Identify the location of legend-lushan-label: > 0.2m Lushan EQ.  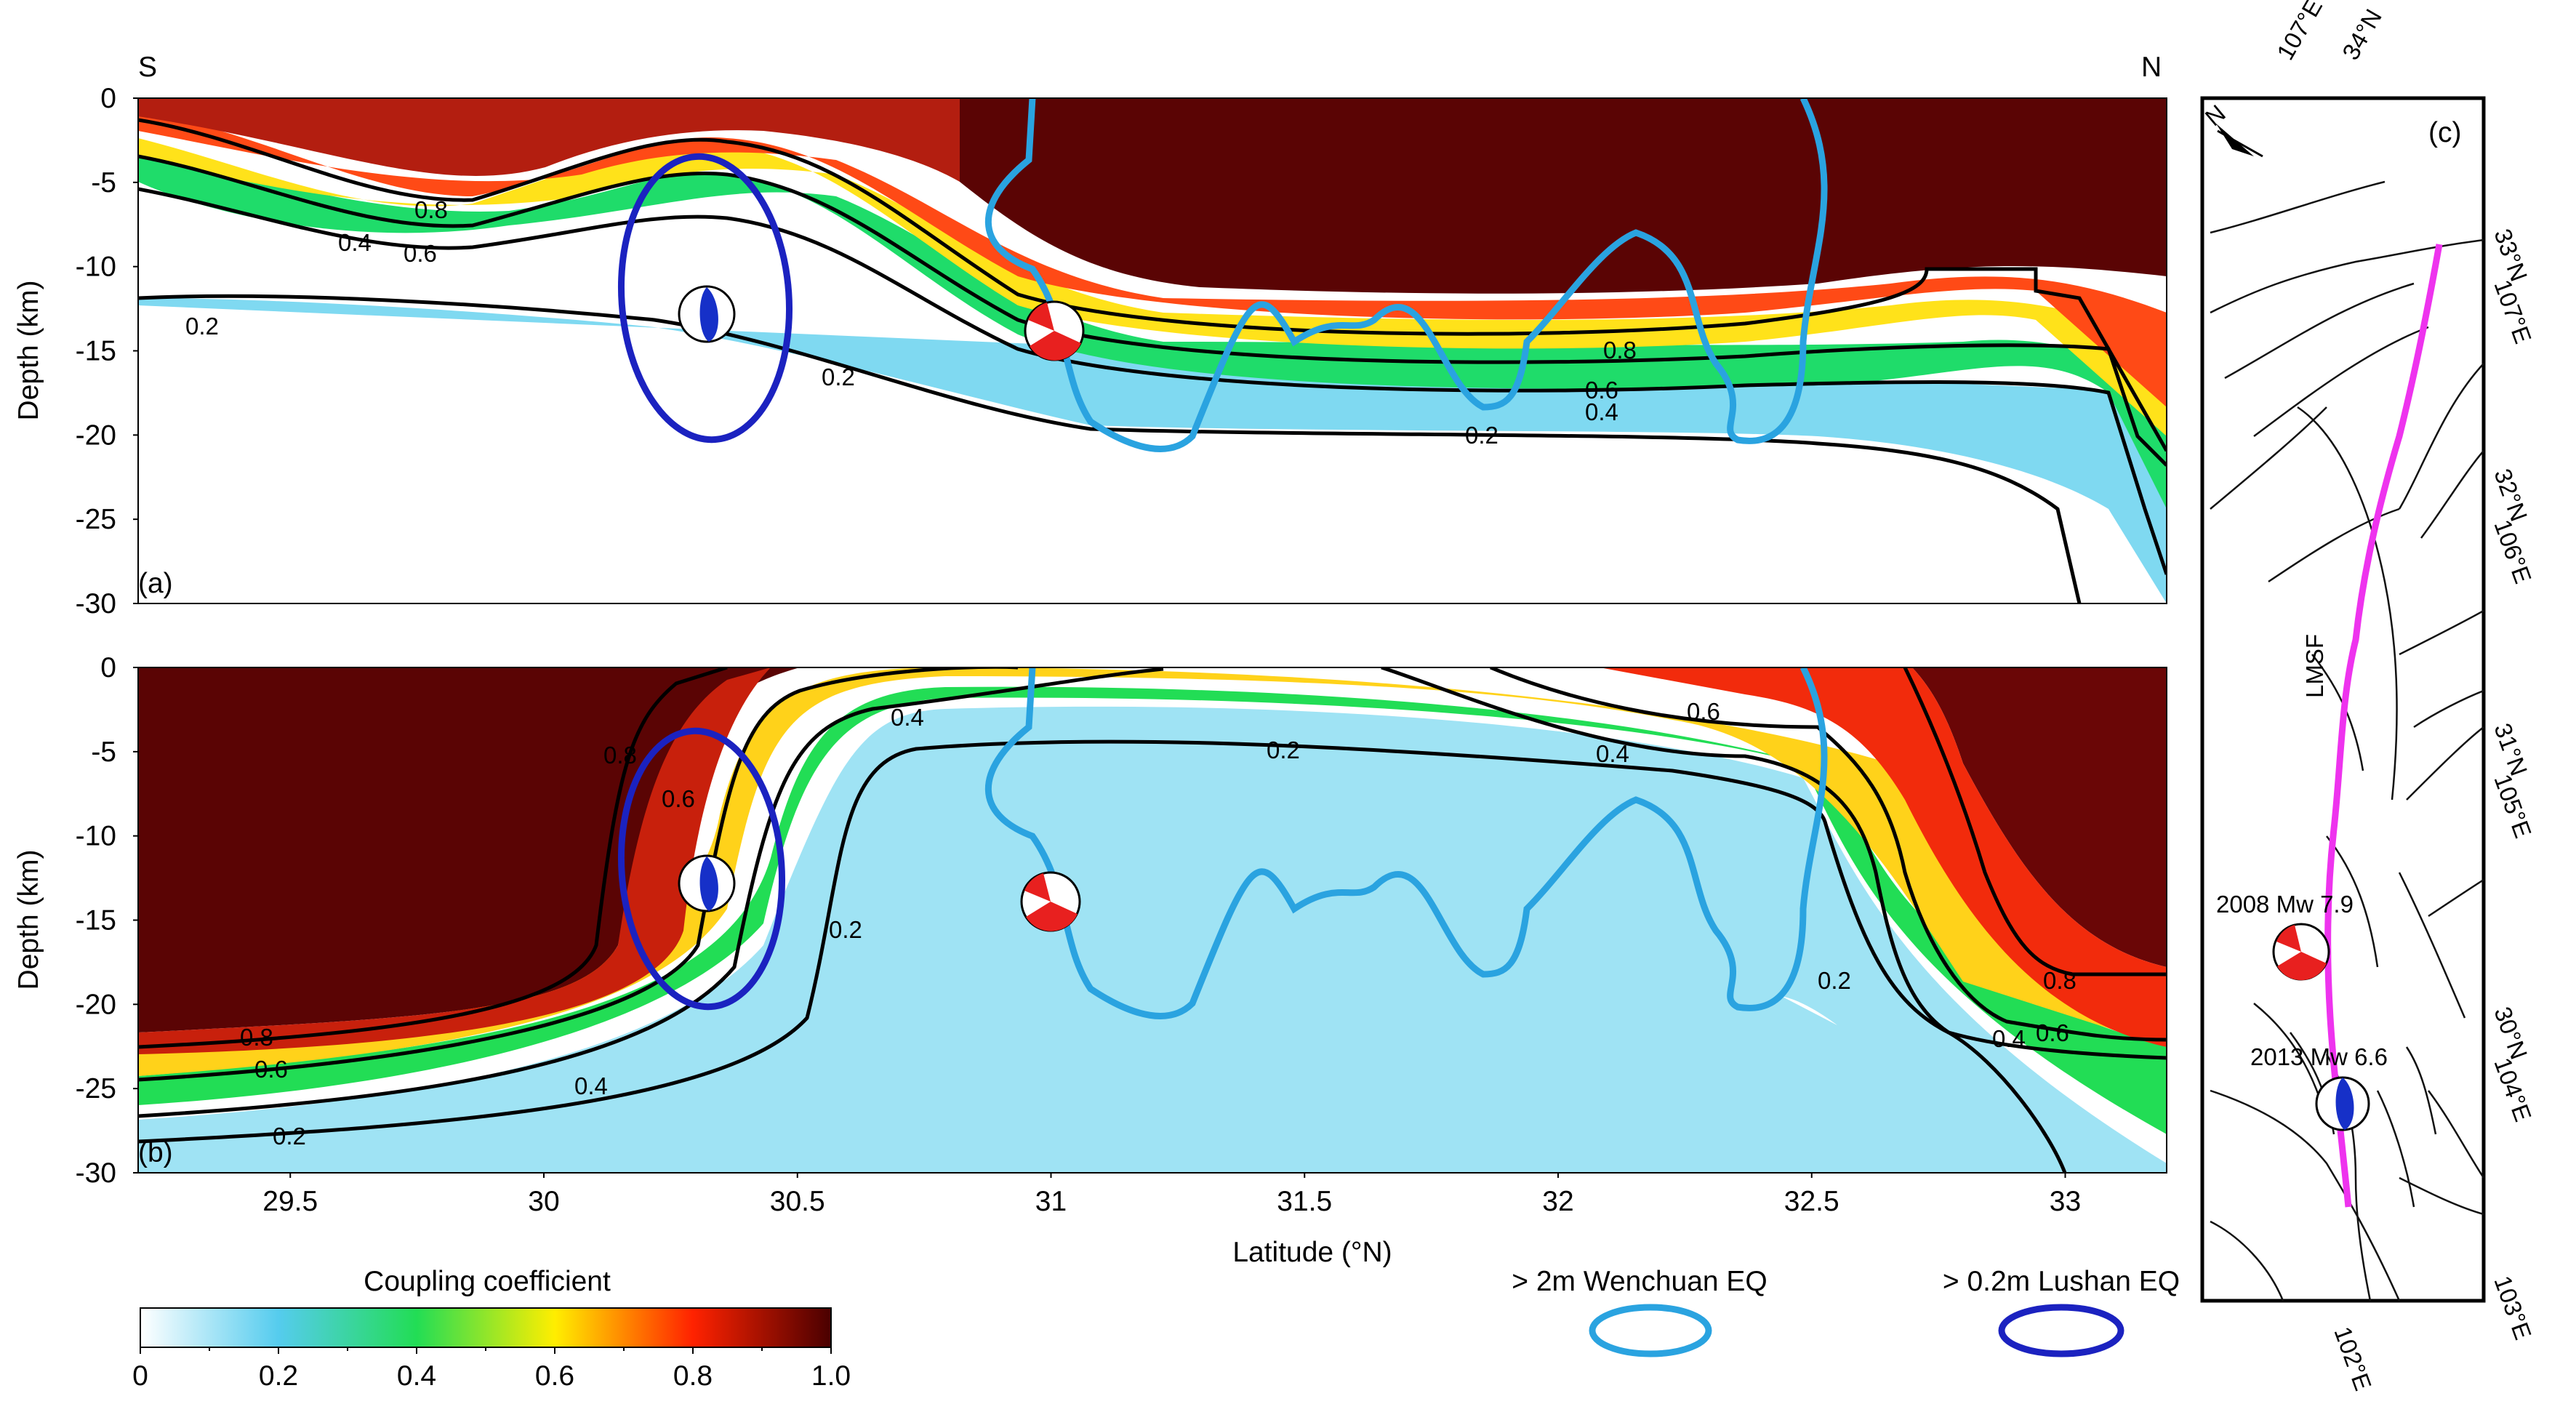
(2061, 1281).